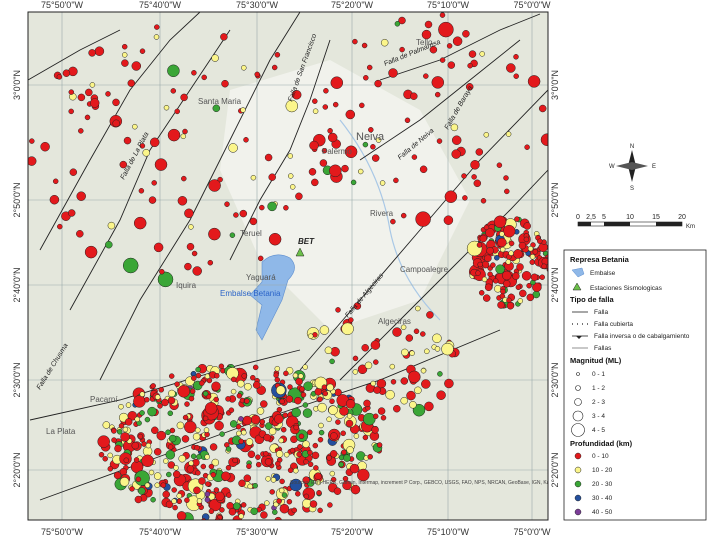 This screenshot has height=551, width=713. I want to click on lat-label: 2°20'0"N, so click(555, 469).